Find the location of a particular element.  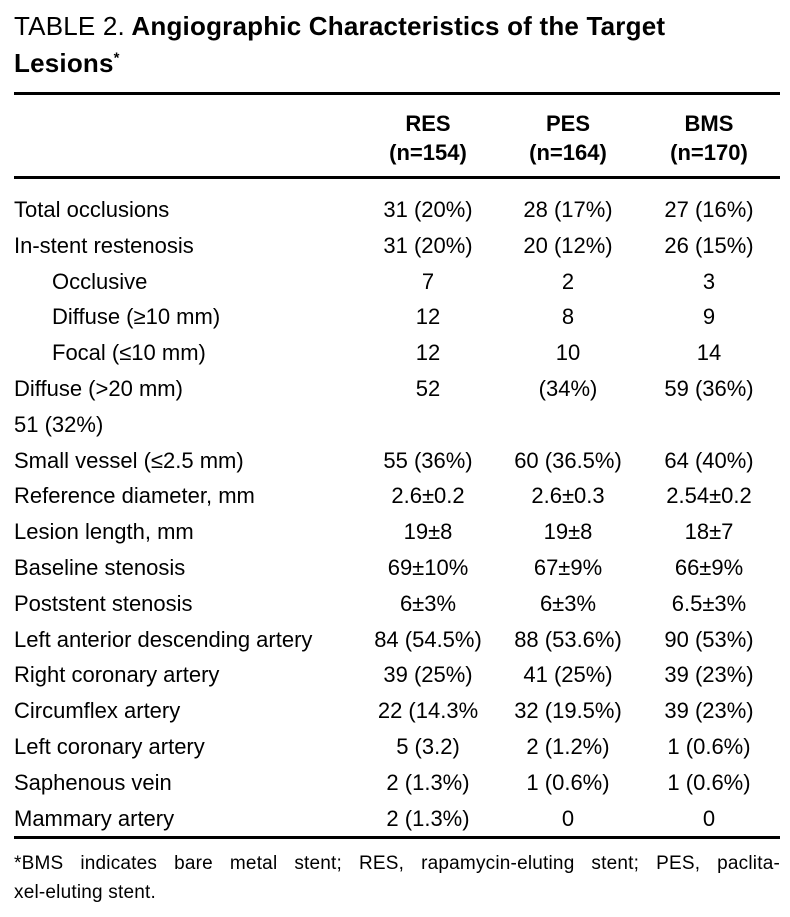

row-label: Total occlusions is located at coordinates (92, 209).